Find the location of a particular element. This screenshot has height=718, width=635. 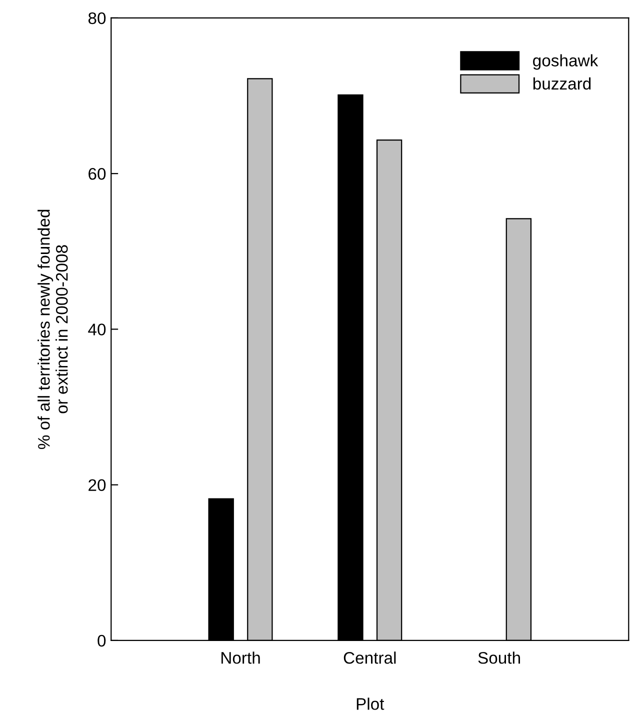

x-axis-title: Plot is located at coordinates (370, 704).